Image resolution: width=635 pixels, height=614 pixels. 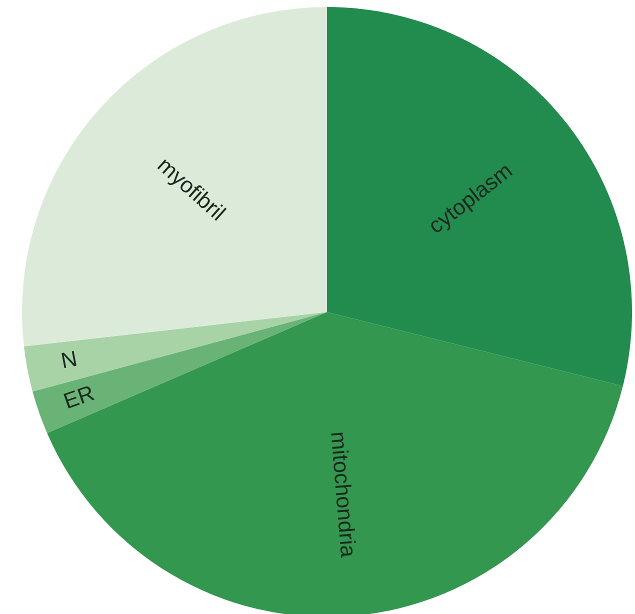 What do you see at coordinates (79, 397) in the screenshot?
I see `slice-label: ER` at bounding box center [79, 397].